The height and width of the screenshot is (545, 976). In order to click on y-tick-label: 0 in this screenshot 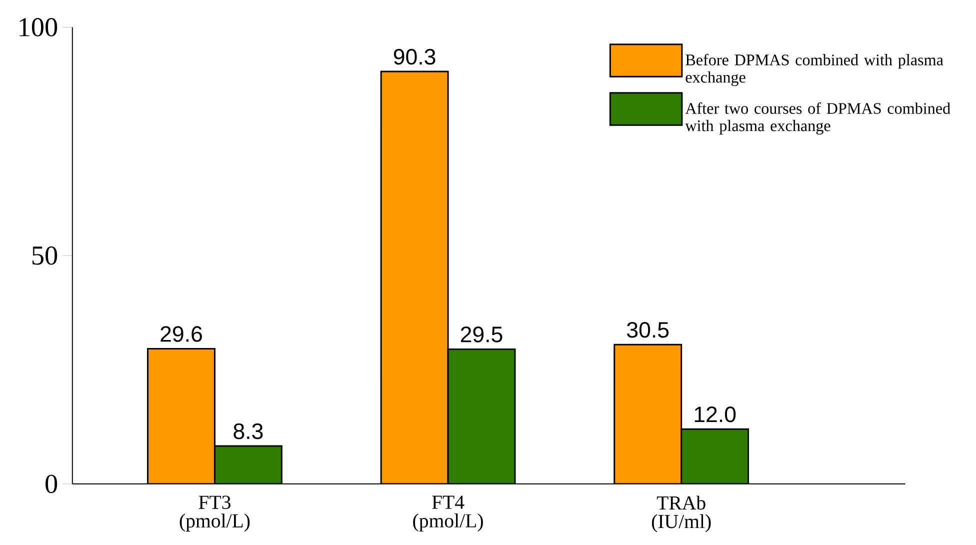, I will do `click(52, 484)`.